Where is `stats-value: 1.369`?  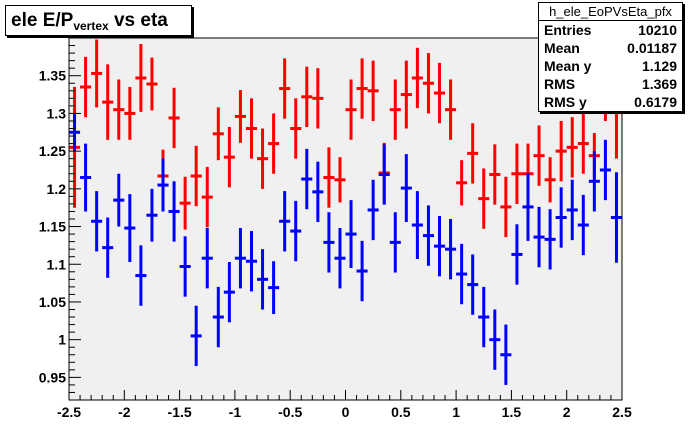 stats-value: 1.369 is located at coordinates (659, 84).